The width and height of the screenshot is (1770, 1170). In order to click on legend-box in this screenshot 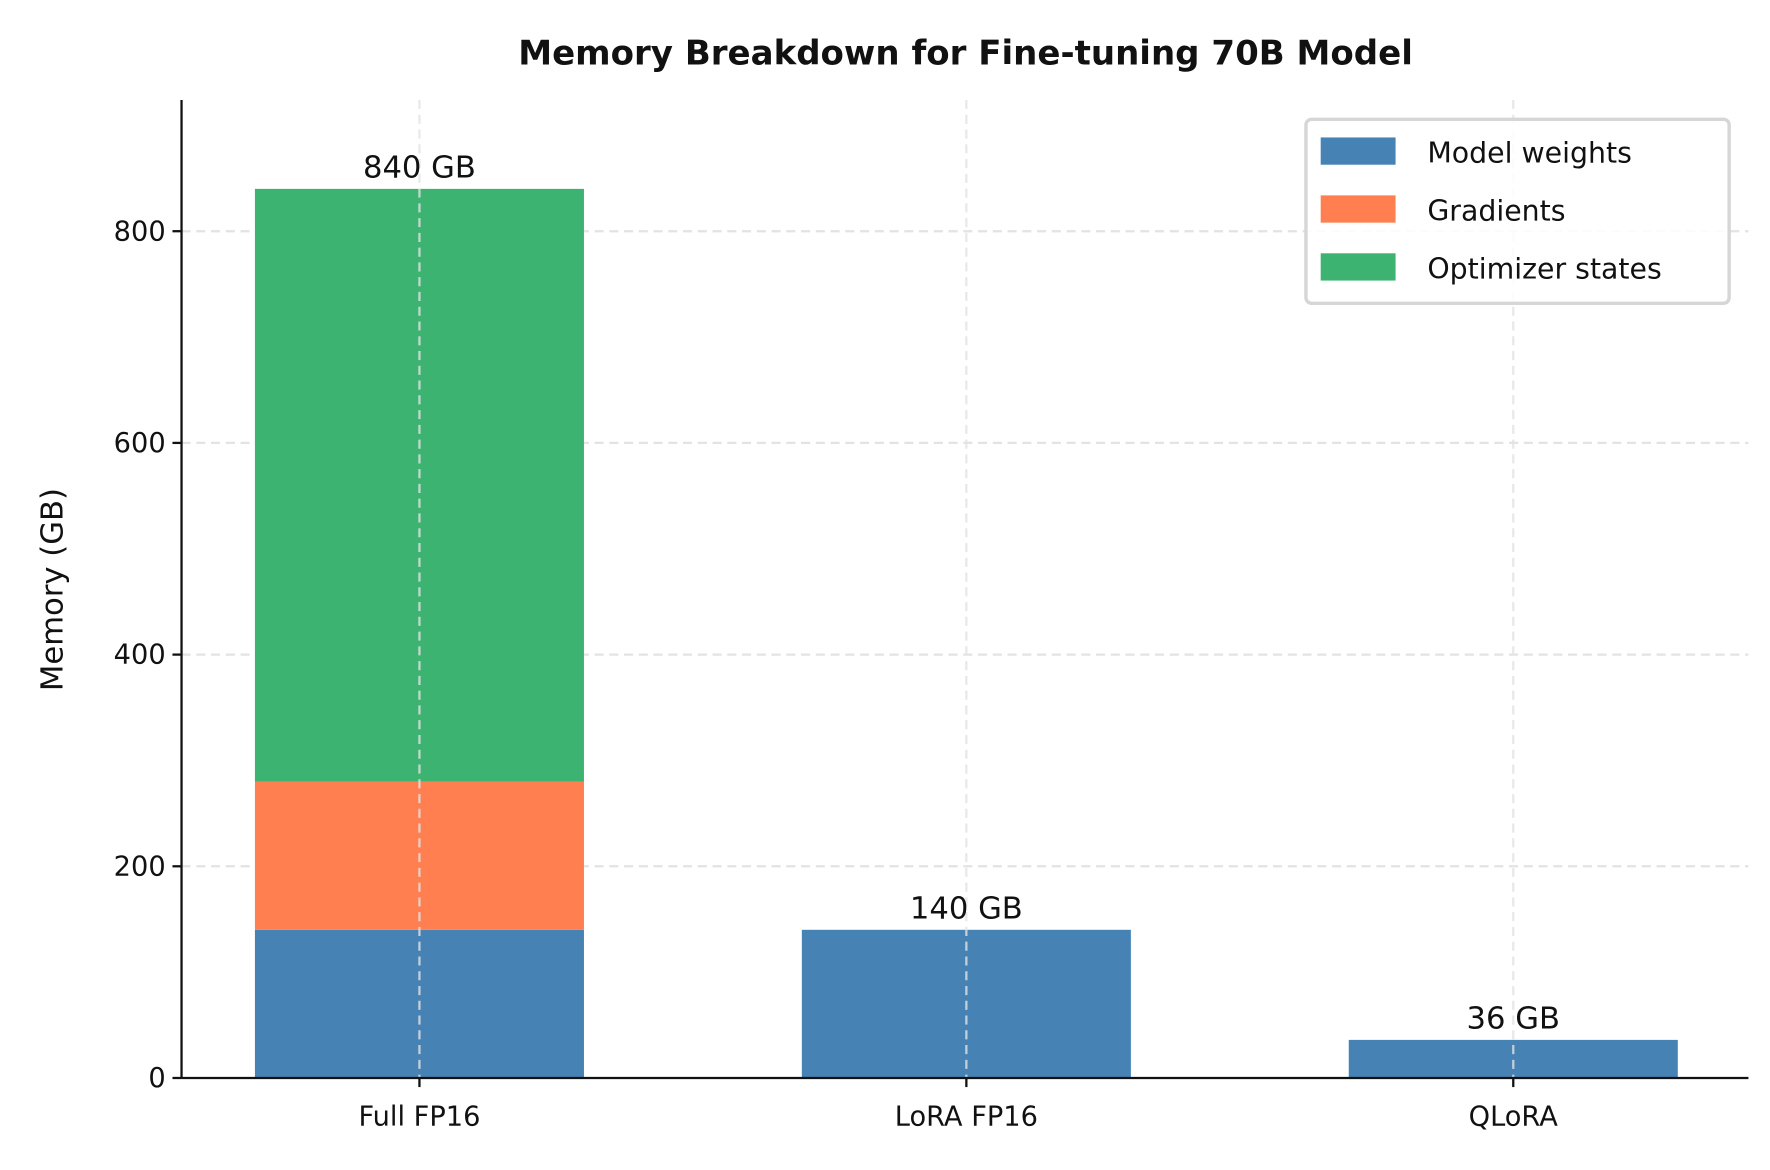, I will do `click(1517, 211)`.